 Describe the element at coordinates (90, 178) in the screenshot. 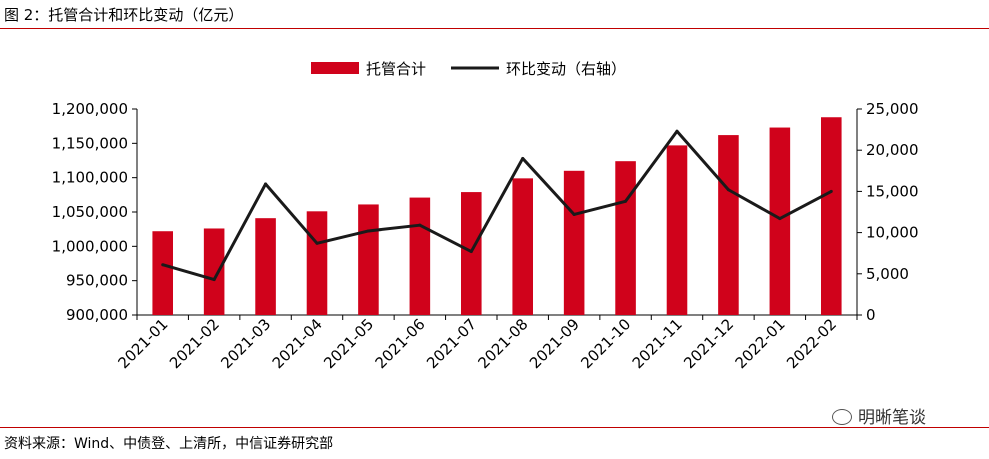

I see `y-left-tick-label: 1,100,000` at that location.